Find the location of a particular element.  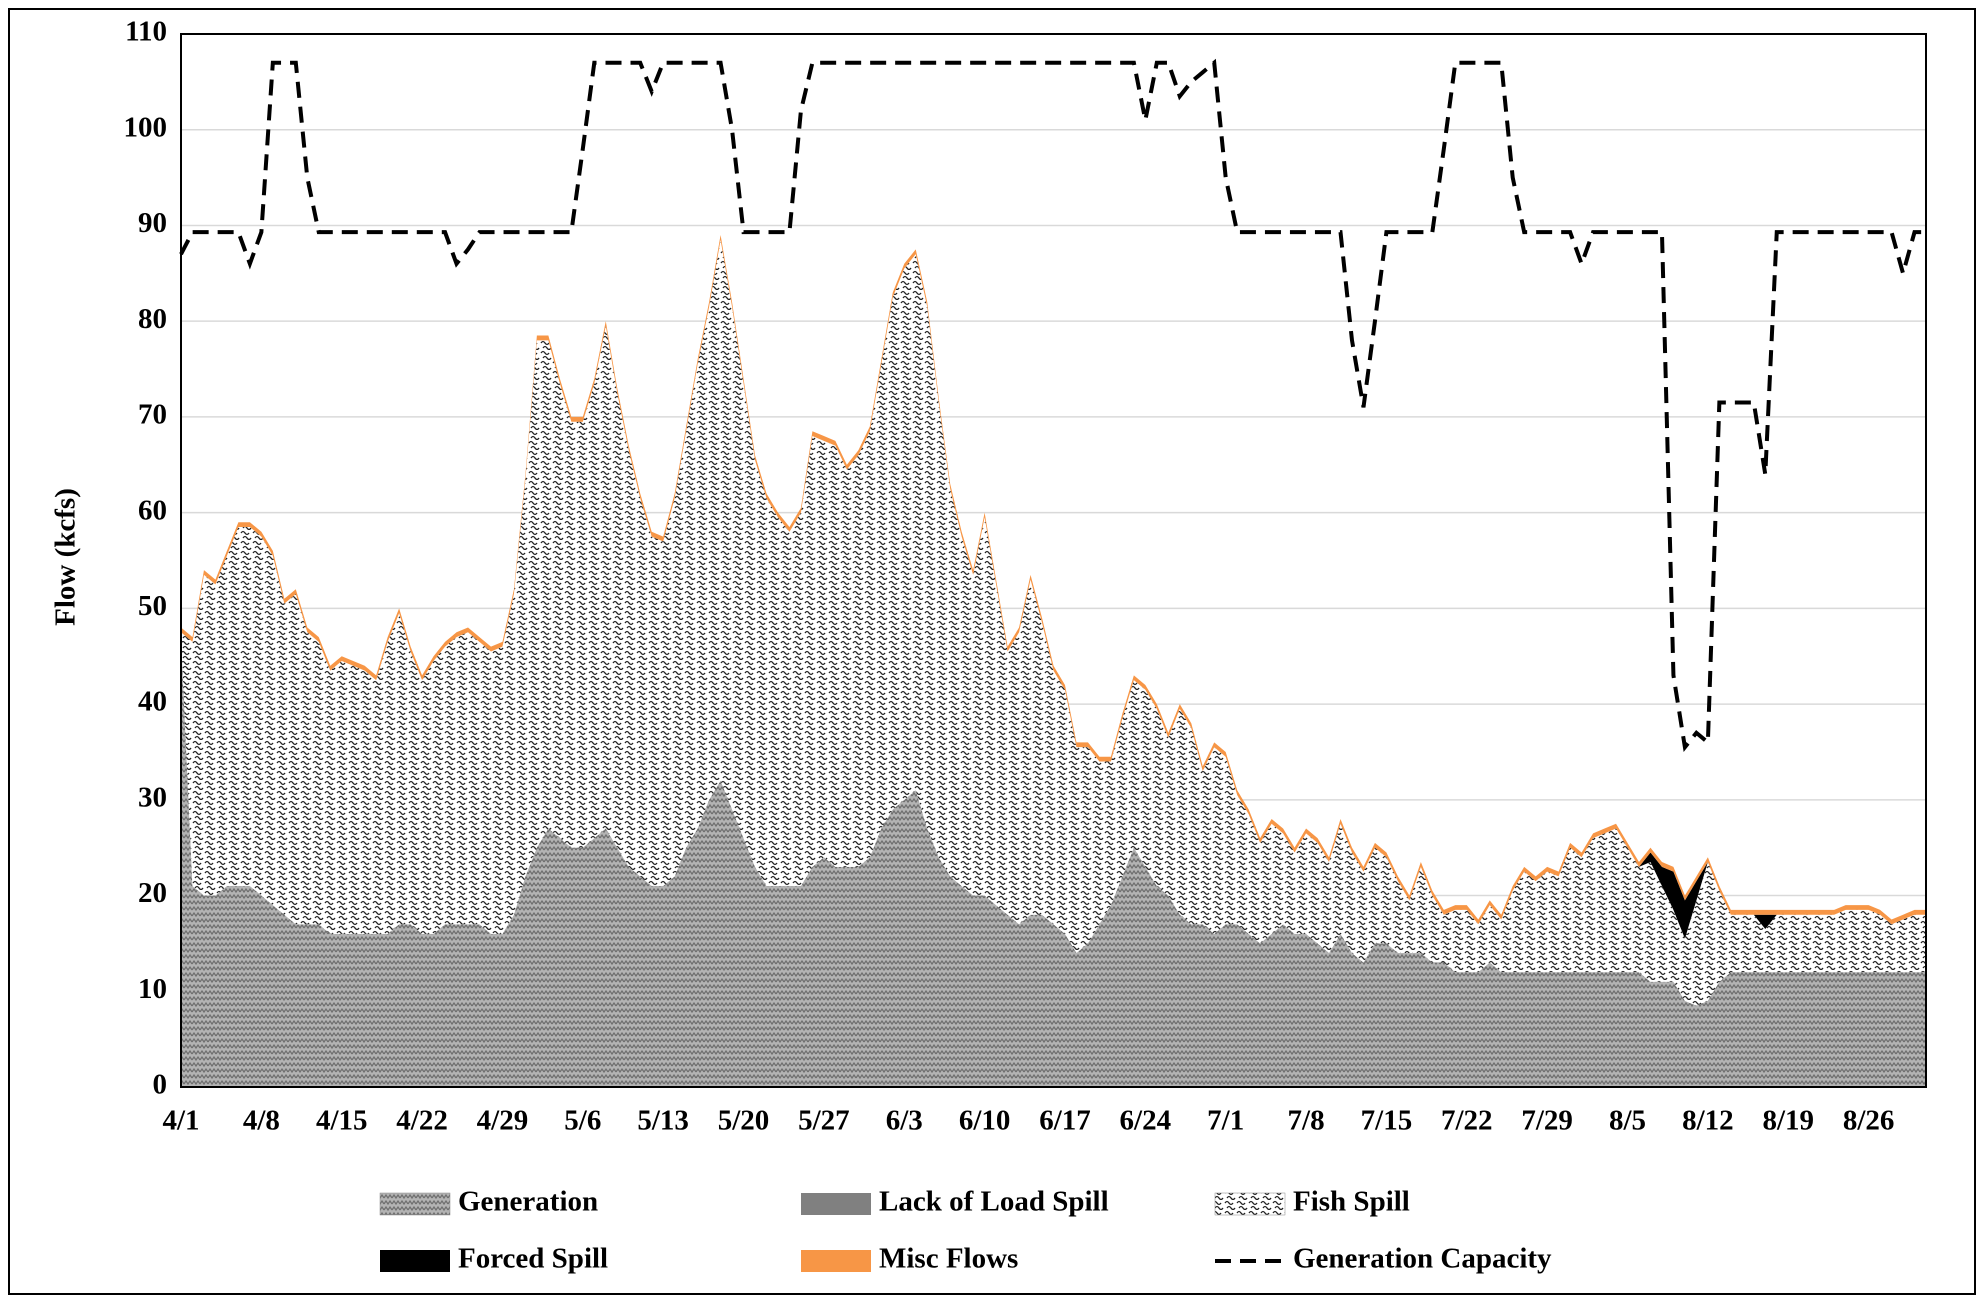

x-tick-label: 8/19 is located at coordinates (1788, 1121).